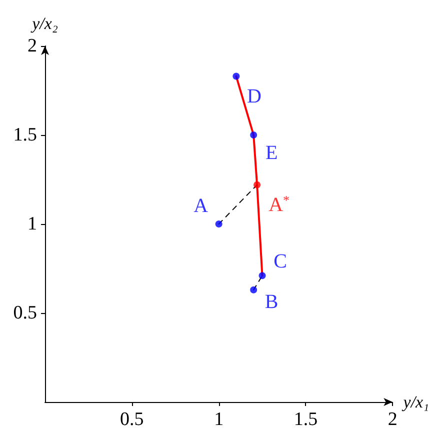  What do you see at coordinates (280, 261) in the screenshot?
I see `annotation: C` at bounding box center [280, 261].